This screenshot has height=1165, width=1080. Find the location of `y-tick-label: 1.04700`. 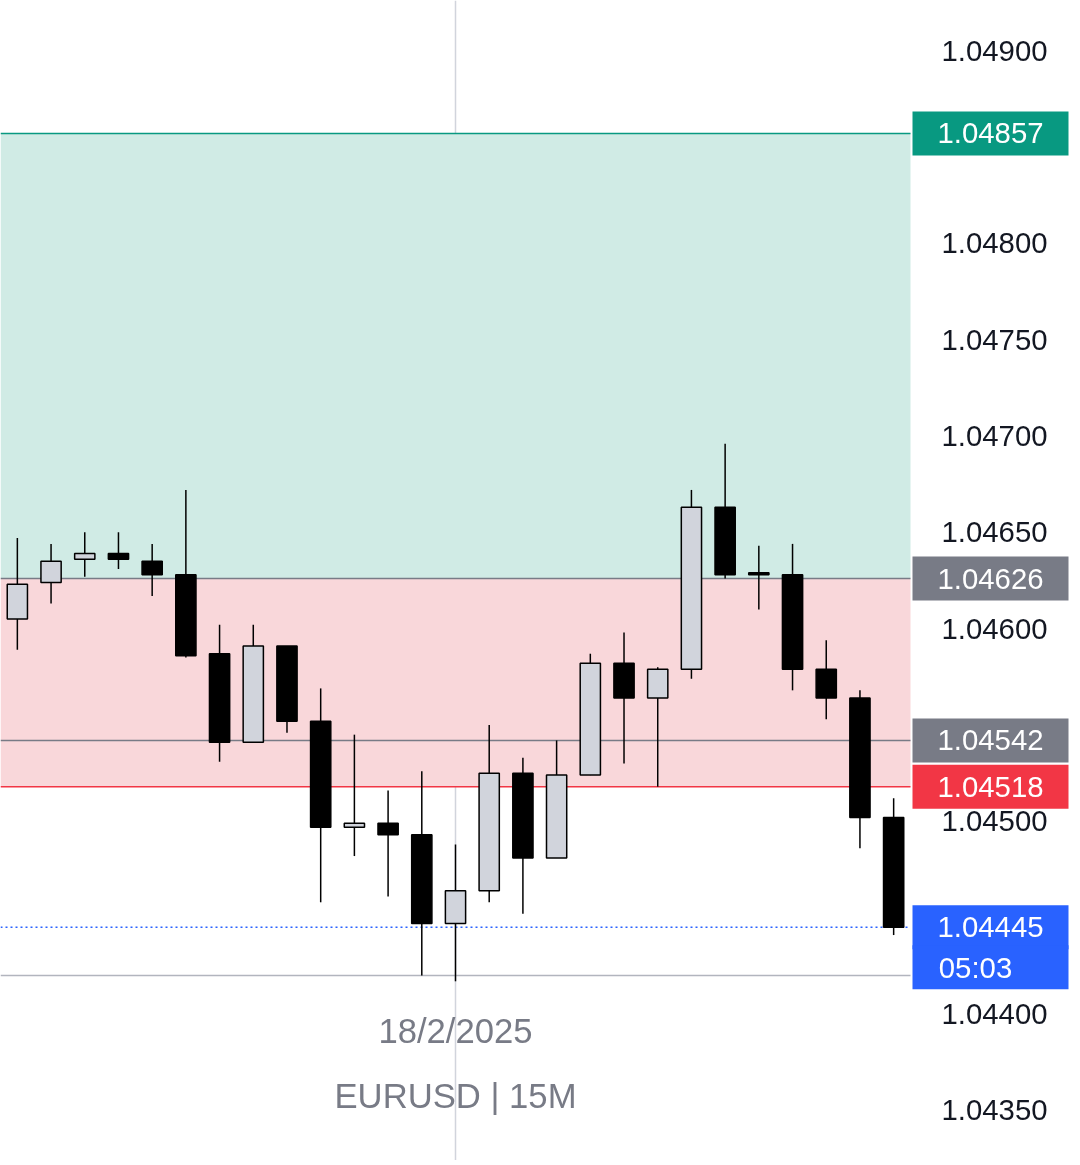

y-tick-label: 1.04700 is located at coordinates (994, 435).